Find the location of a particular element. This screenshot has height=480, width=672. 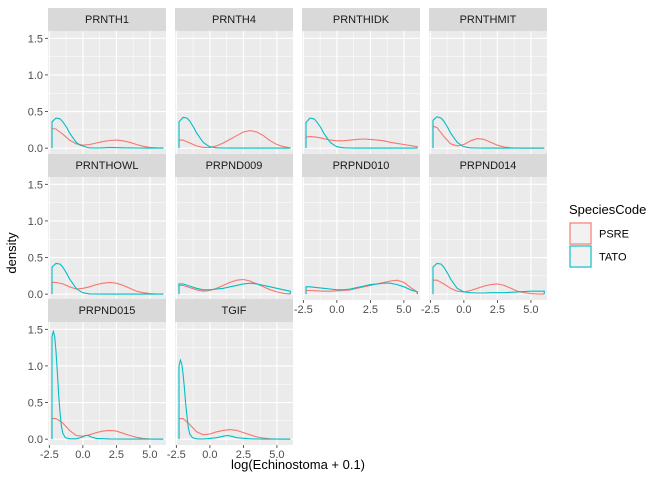

facet-panel: PRPND015 is located at coordinates (107, 372).